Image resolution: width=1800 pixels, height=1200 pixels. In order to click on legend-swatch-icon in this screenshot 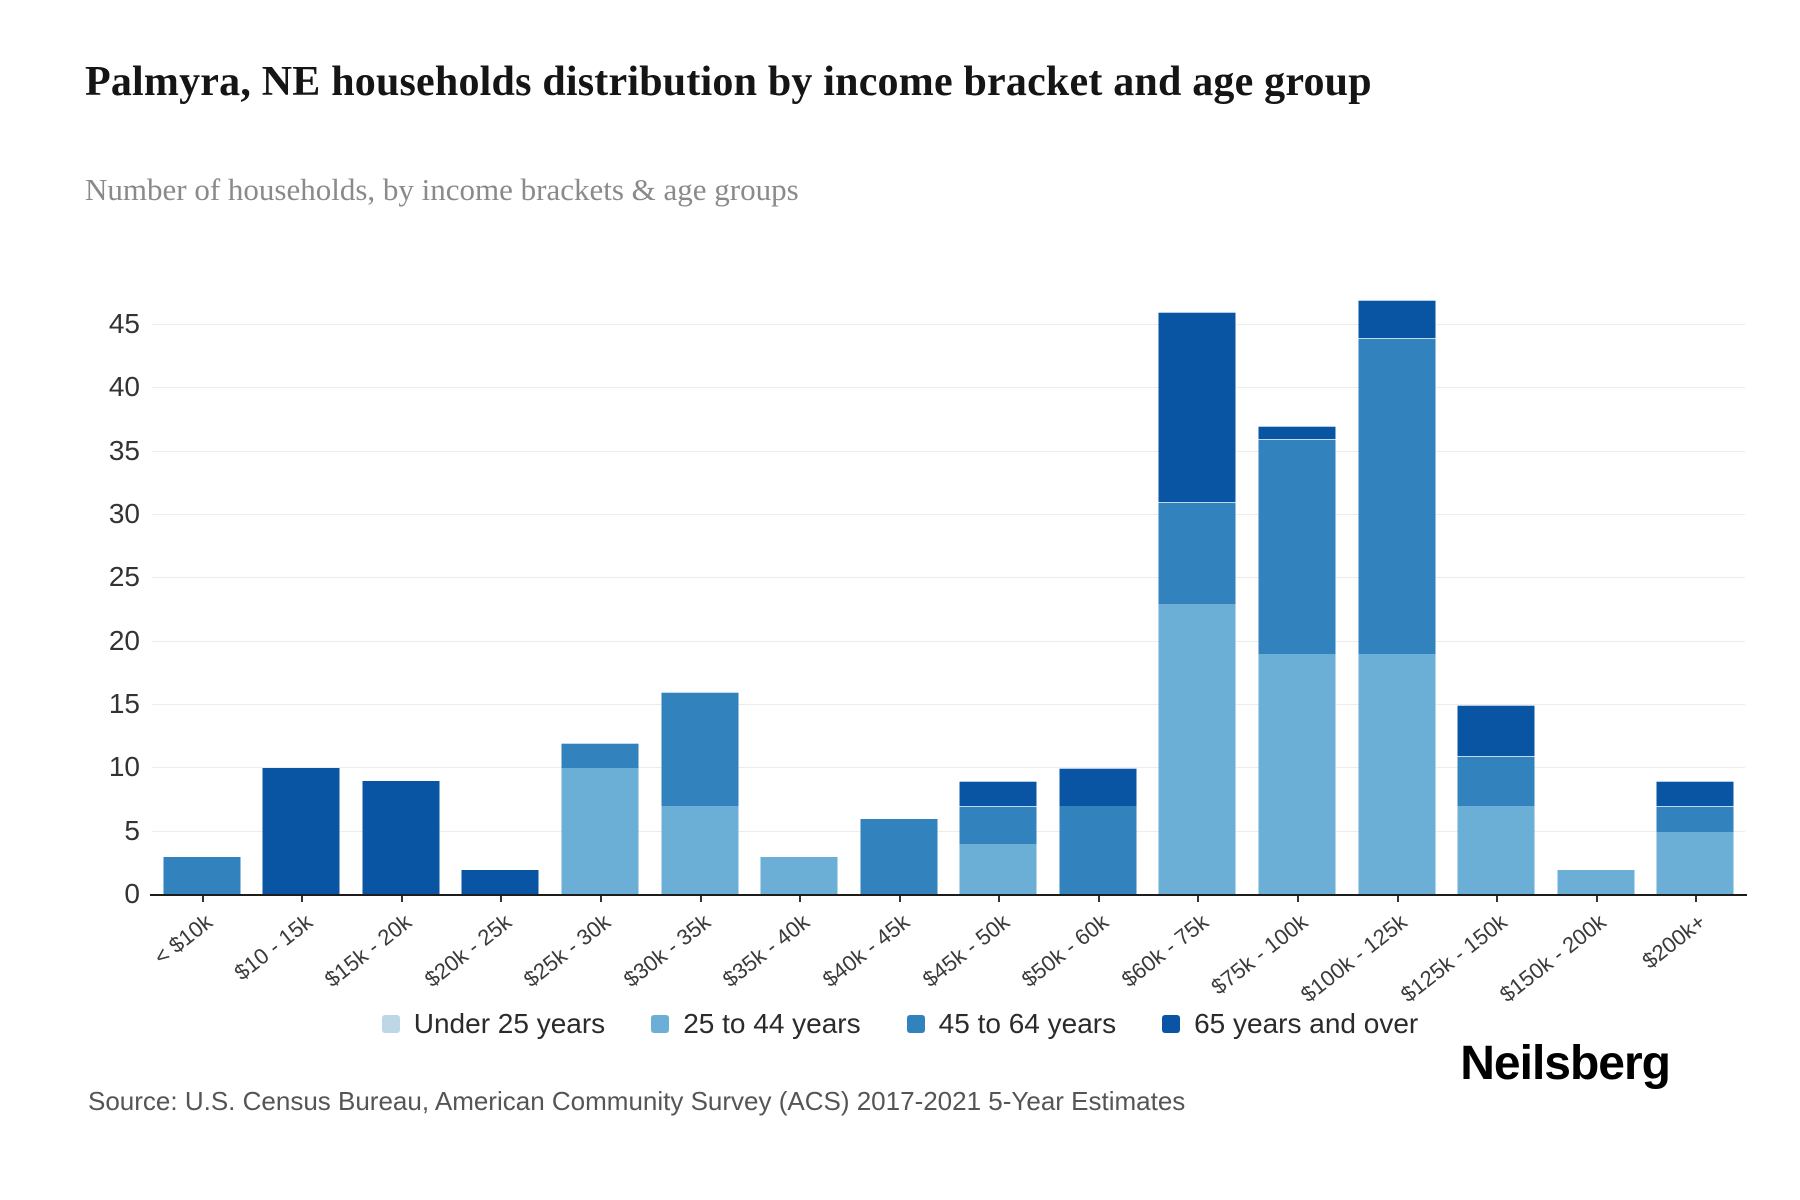, I will do `click(1171, 1024)`.